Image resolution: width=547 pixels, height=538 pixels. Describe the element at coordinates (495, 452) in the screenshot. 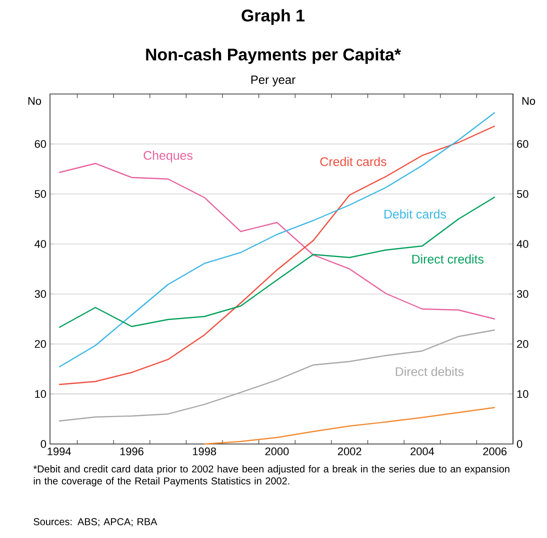

I see `x-tick-label: 2006` at that location.